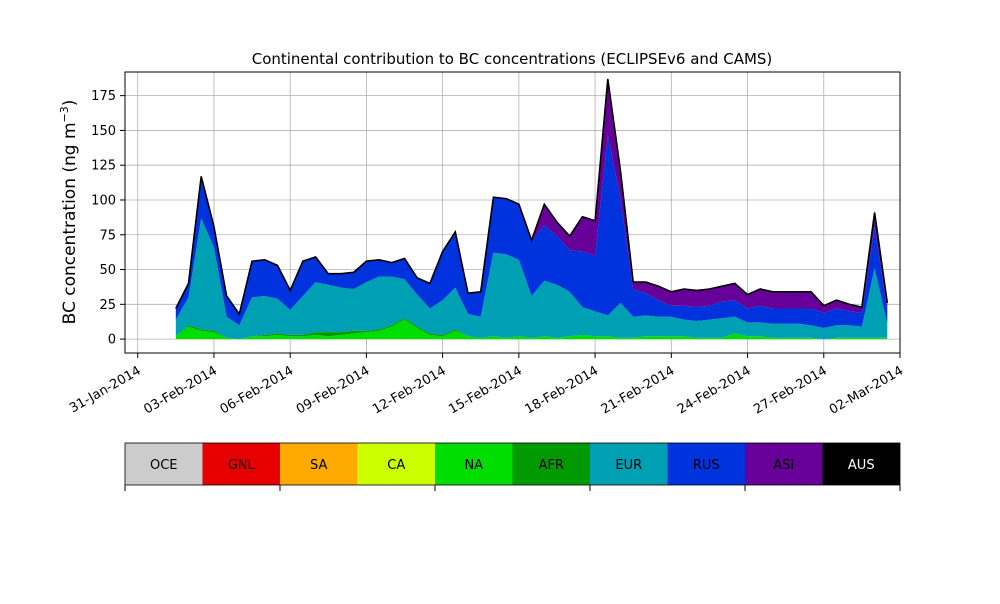  I want to click on y-tick-label: 125, so click(103, 166).